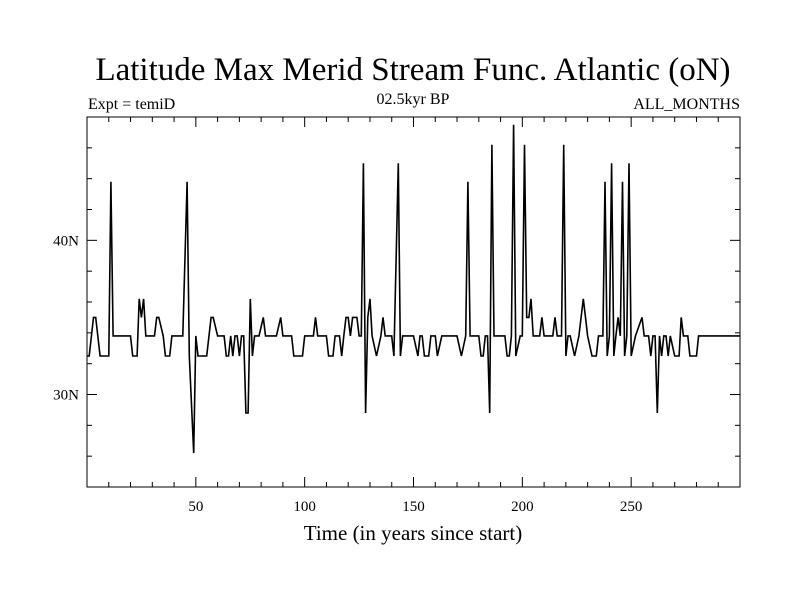  What do you see at coordinates (413, 507) in the screenshot?
I see `x-tick-label: 150` at bounding box center [413, 507].